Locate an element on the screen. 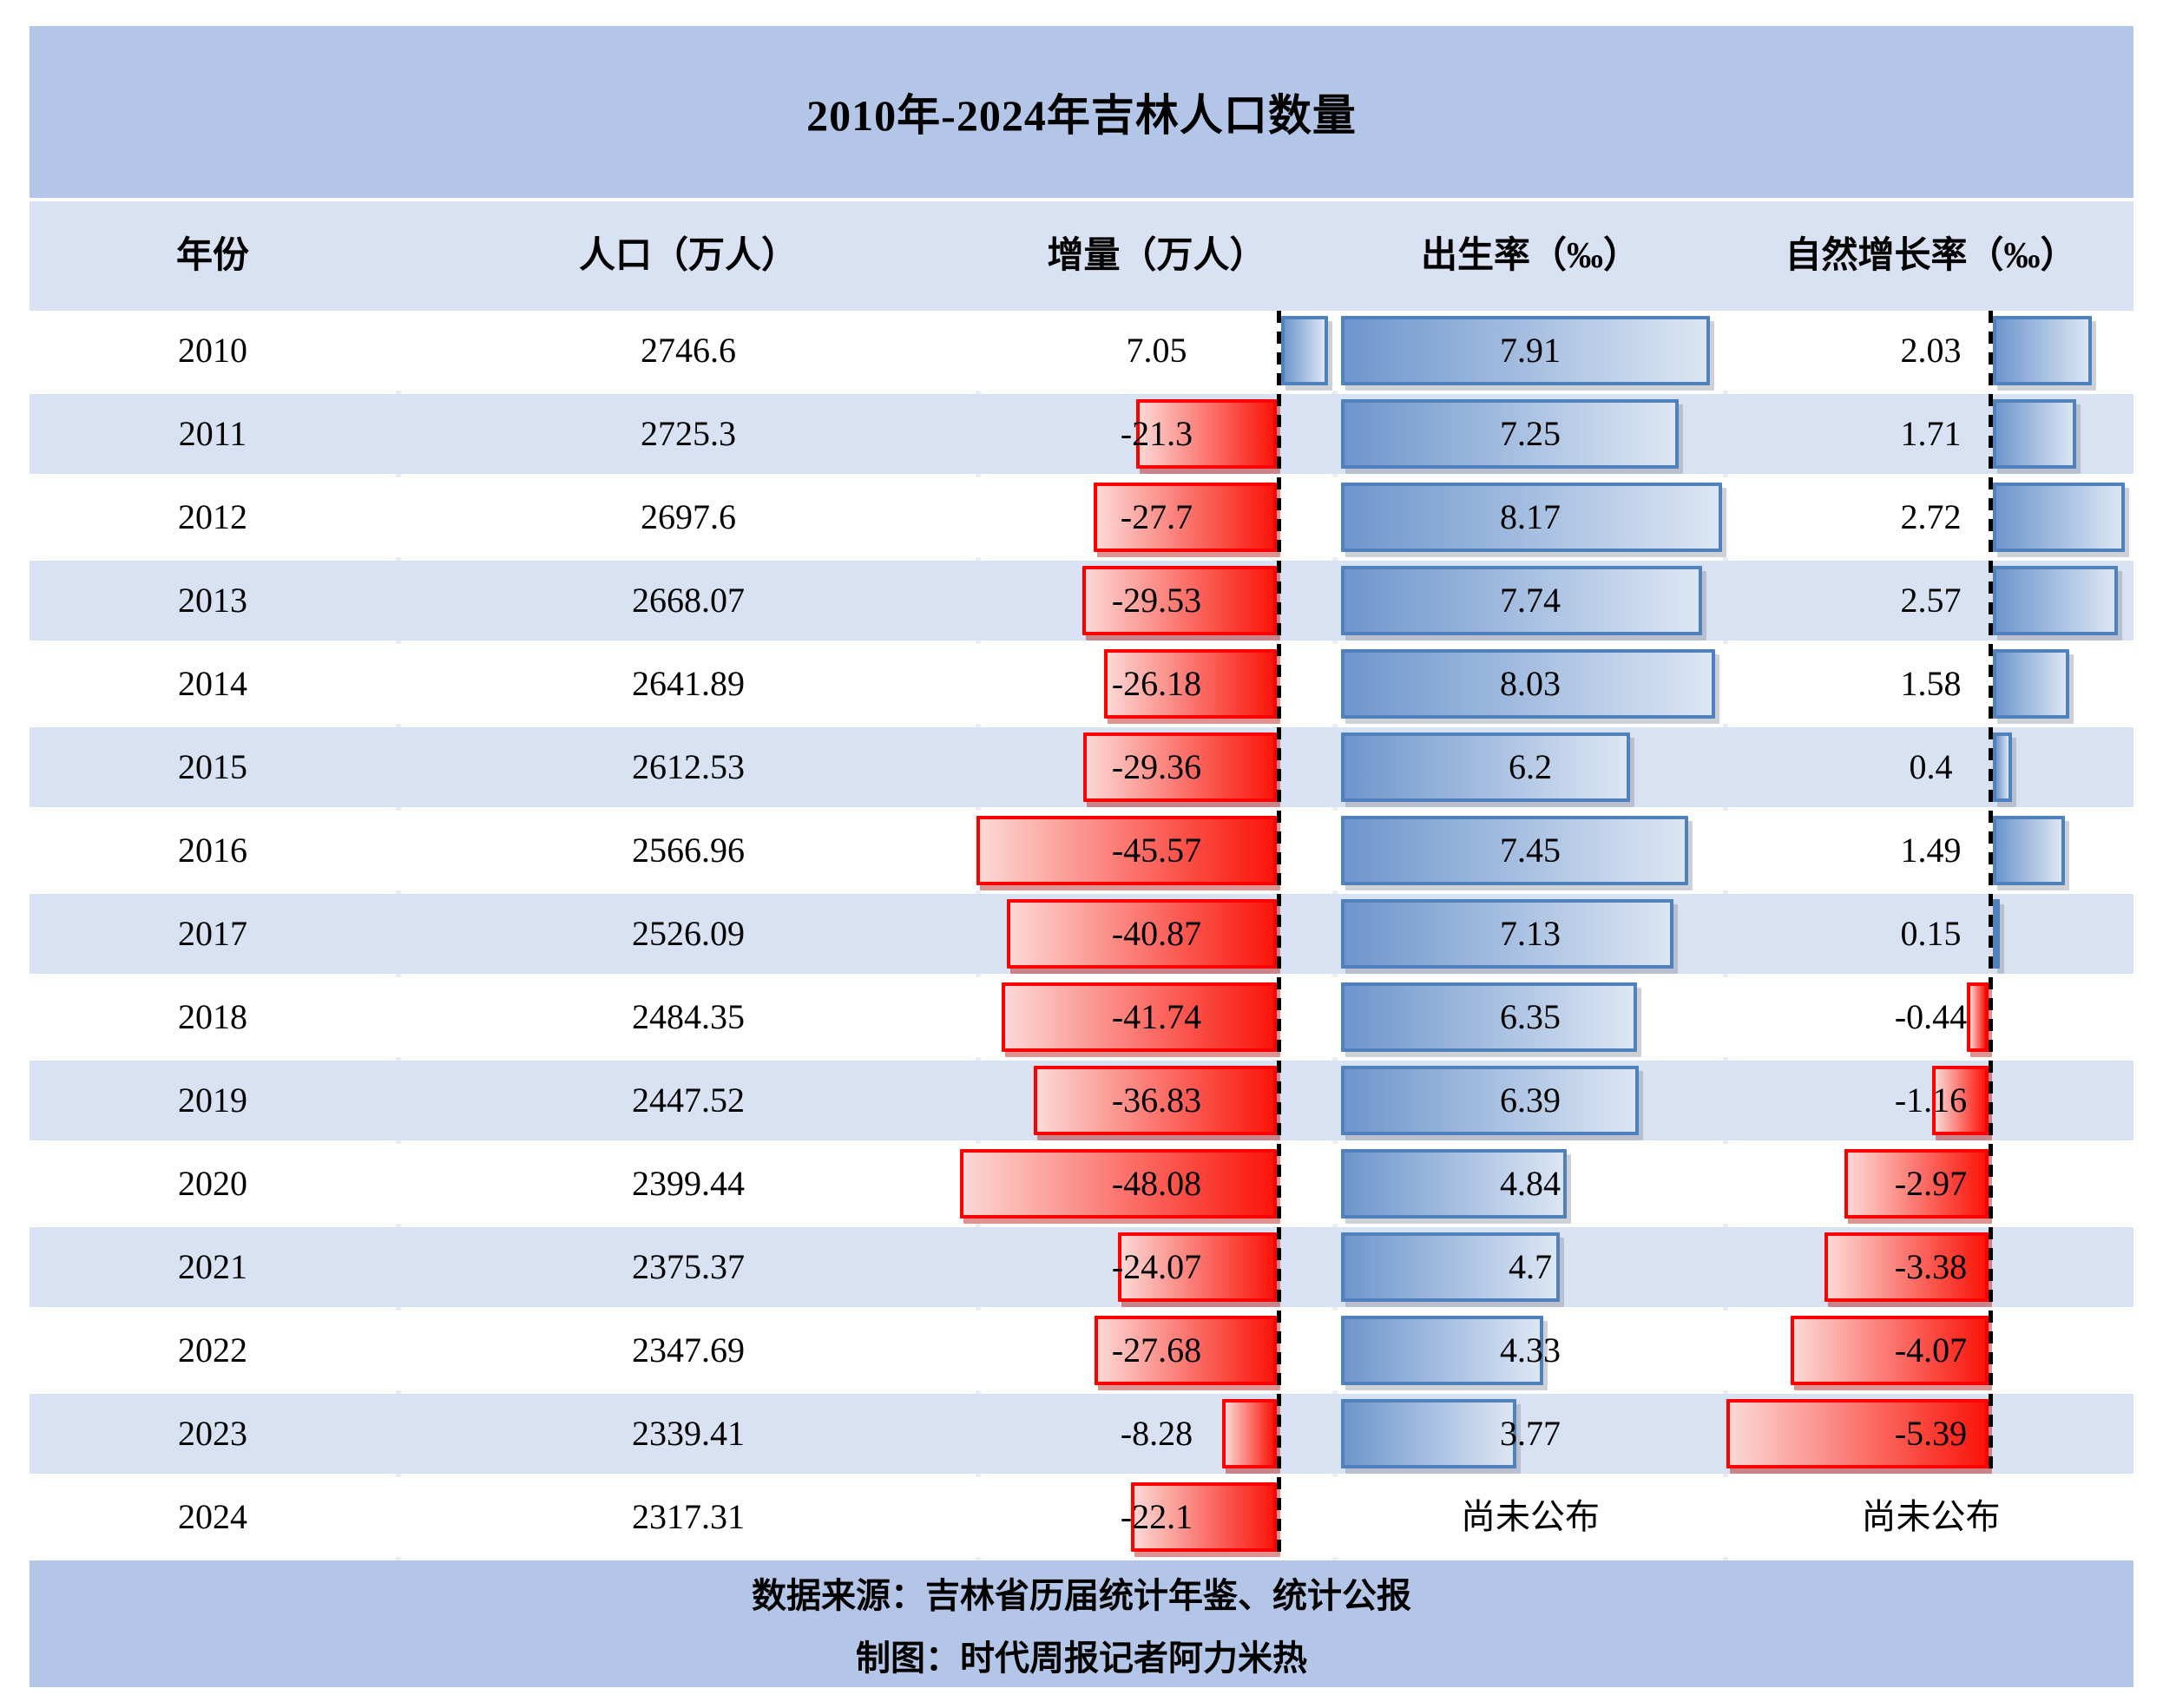 The height and width of the screenshot is (1708, 2163). year-cell: 2018 is located at coordinates (212, 1016).